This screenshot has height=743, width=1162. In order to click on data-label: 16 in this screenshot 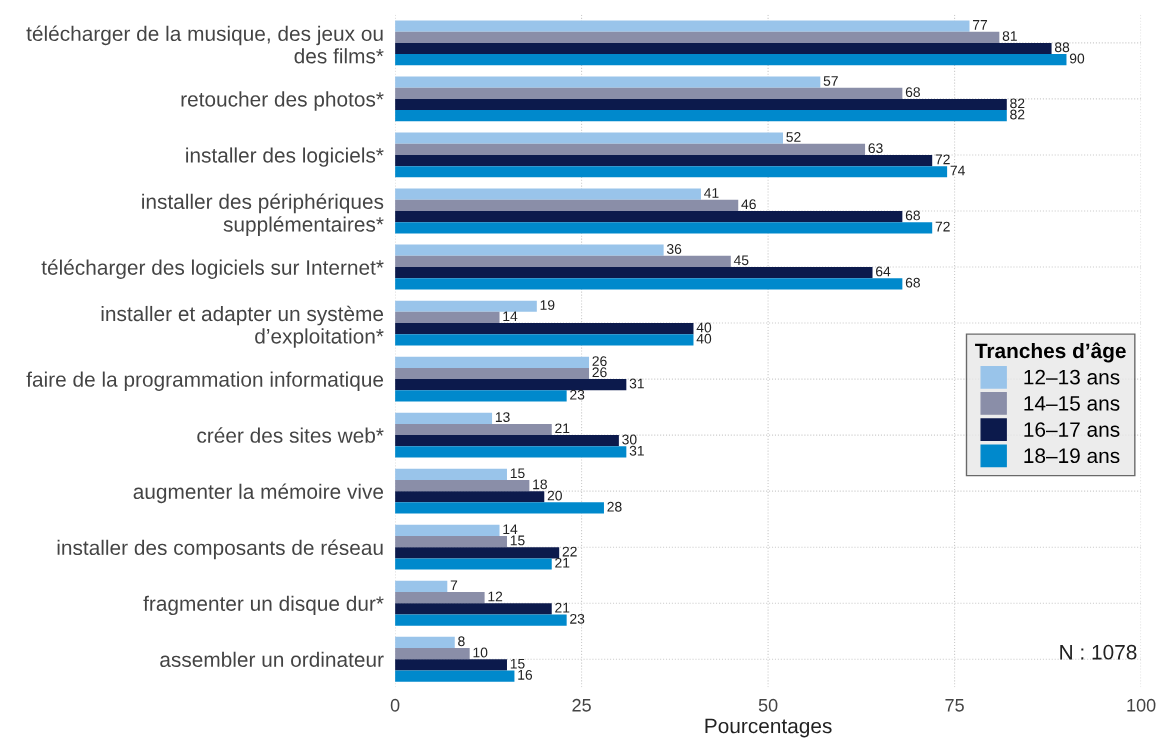, I will do `click(525, 674)`.